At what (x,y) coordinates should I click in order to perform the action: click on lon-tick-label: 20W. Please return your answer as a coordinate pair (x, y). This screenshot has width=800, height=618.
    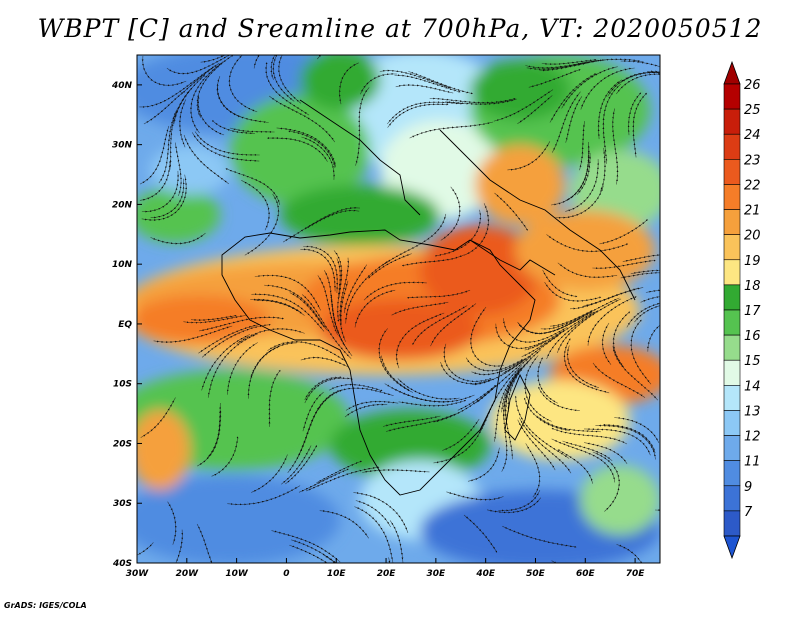
    Looking at the image, I should click on (188, 574).